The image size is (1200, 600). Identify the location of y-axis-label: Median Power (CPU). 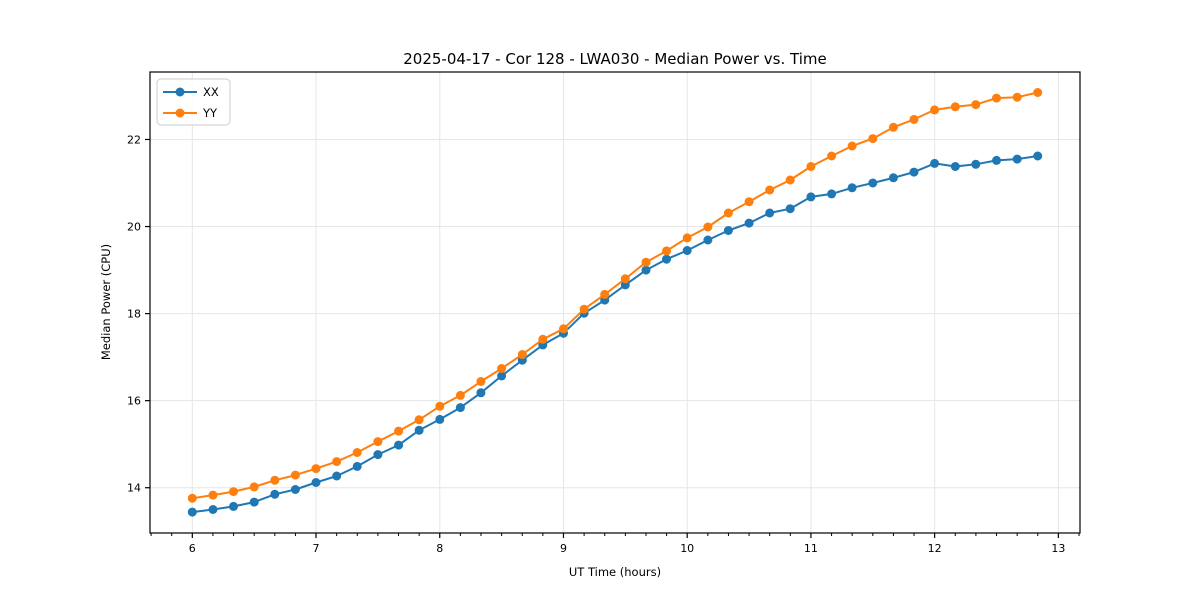
(106, 302).